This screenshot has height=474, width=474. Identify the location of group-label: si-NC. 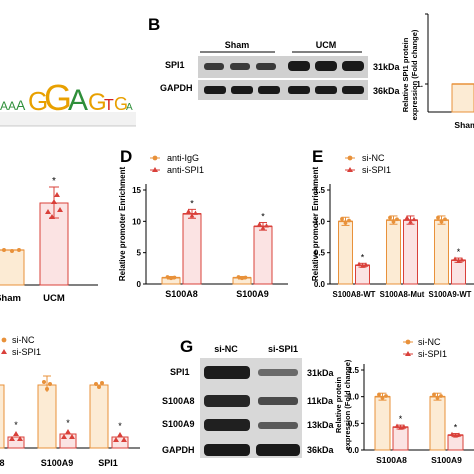
(226, 349).